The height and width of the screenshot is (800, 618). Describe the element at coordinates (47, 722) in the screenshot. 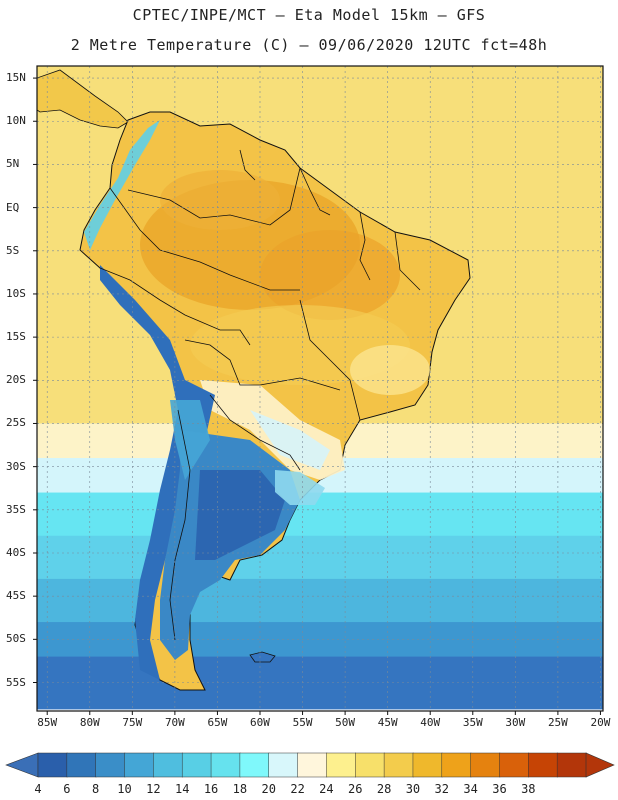

I see `lon-label: 85W` at that location.